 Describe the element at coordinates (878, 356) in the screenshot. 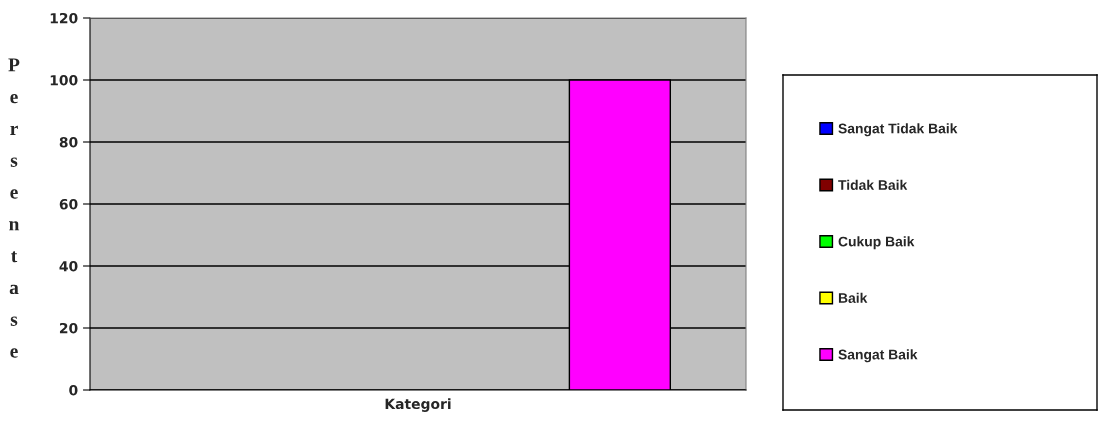

I see `legend-label: Sangat Baik` at that location.